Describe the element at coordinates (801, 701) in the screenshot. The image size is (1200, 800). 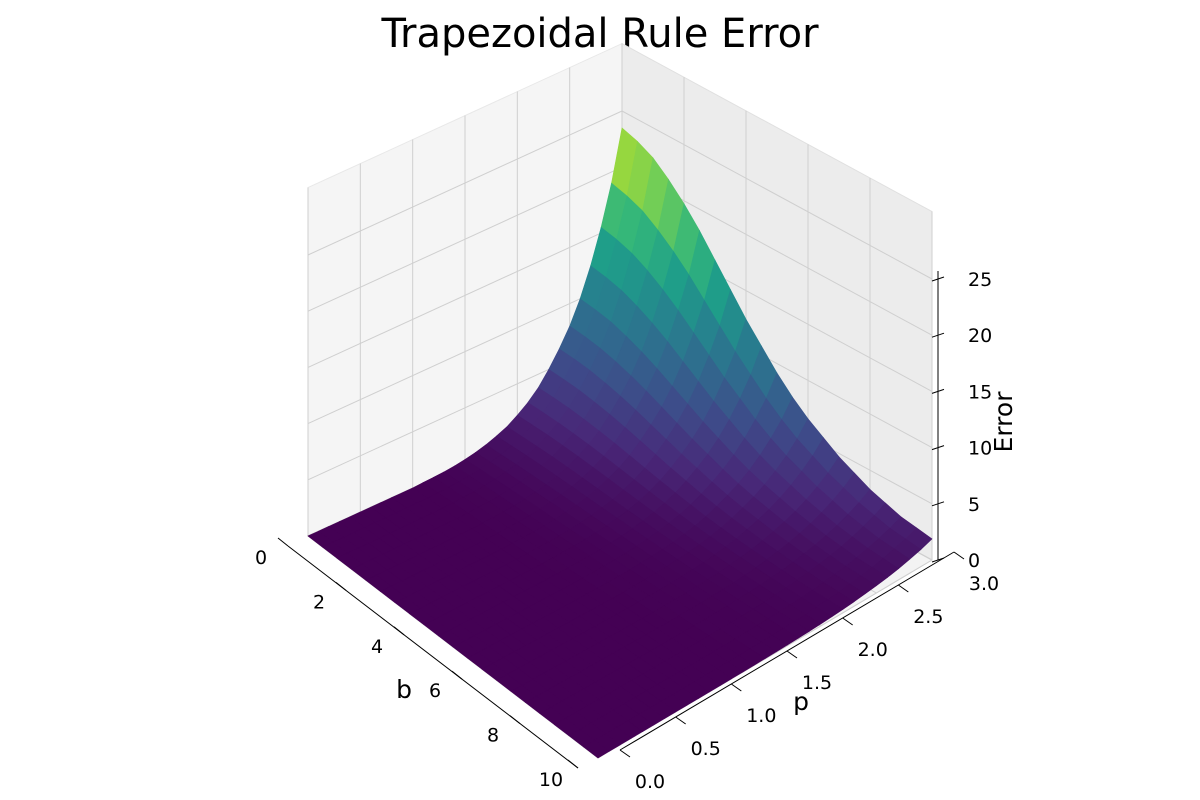
I see `y-axis-label: p` at that location.